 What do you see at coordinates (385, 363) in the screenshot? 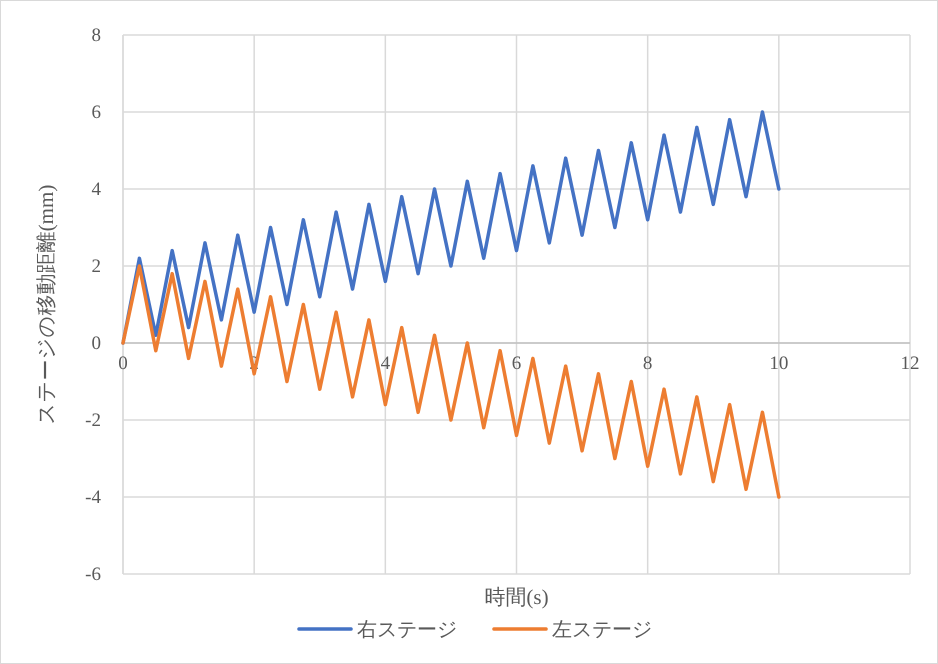
I see `x-tick-label: 4` at bounding box center [385, 363].